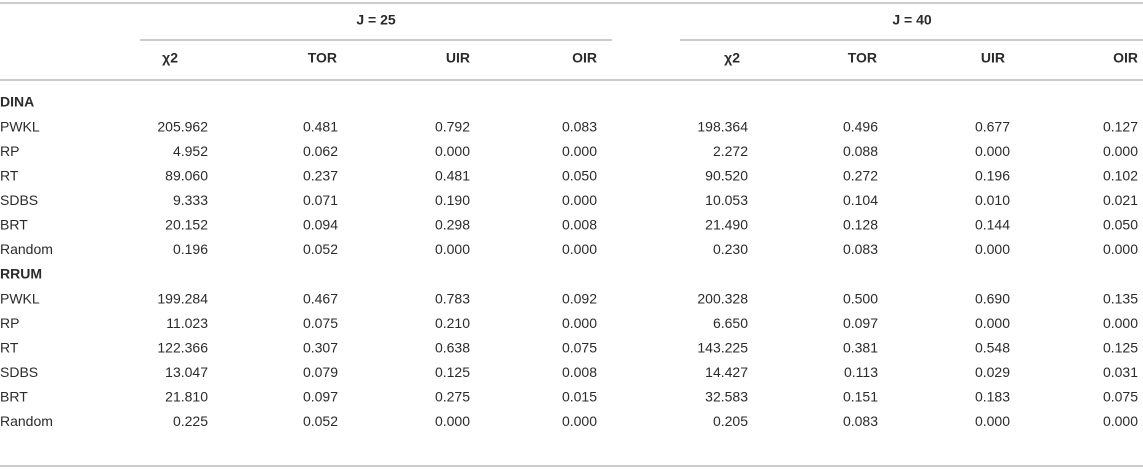  I want to click on cell: 0.690, so click(992, 298).